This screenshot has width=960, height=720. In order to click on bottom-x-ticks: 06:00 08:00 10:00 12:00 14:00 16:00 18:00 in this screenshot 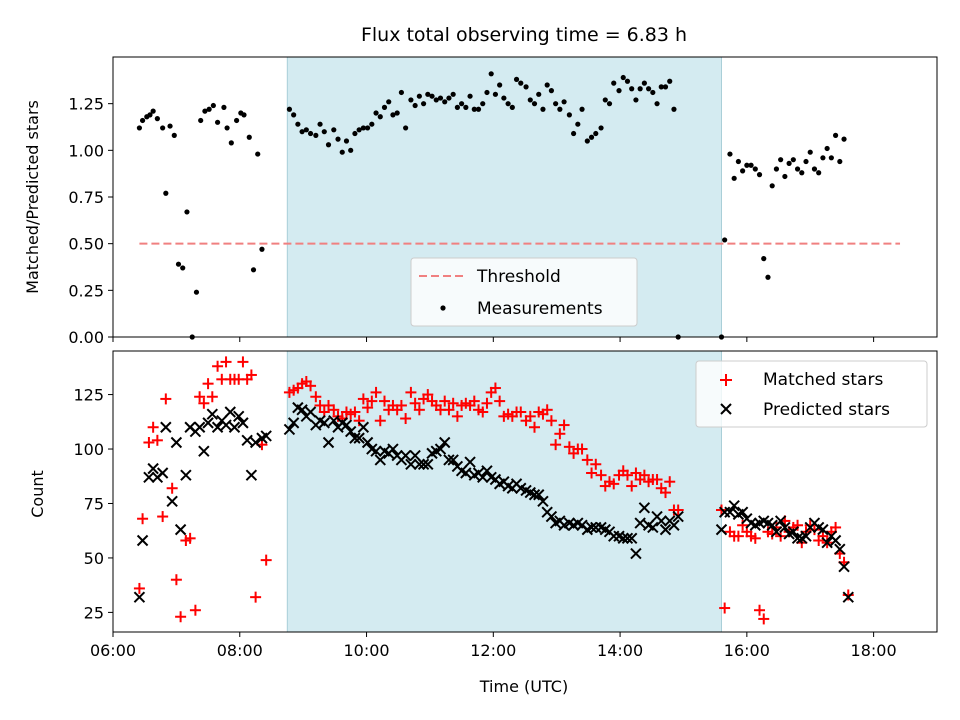, I will do `click(493, 646)`.